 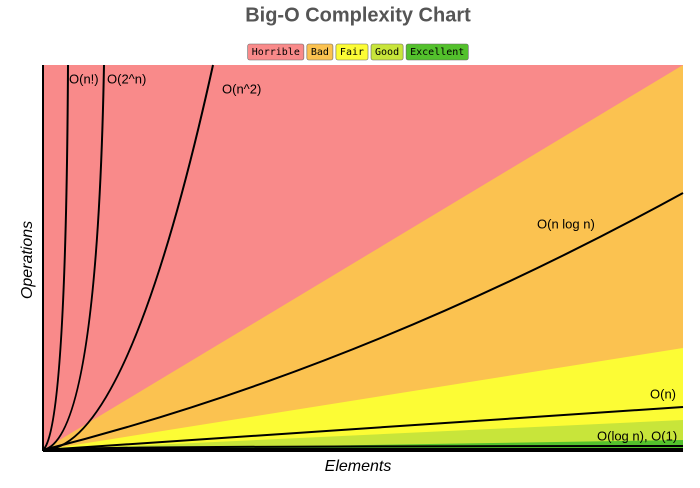 What do you see at coordinates (241, 88) in the screenshot?
I see `curve-label: O(n^2)` at bounding box center [241, 88].